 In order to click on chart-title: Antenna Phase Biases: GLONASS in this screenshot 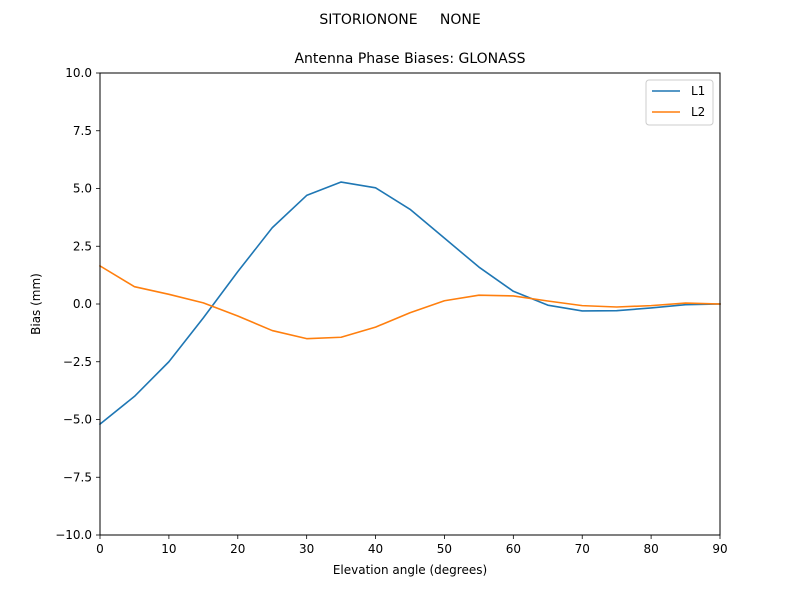, I will do `click(409, 59)`.